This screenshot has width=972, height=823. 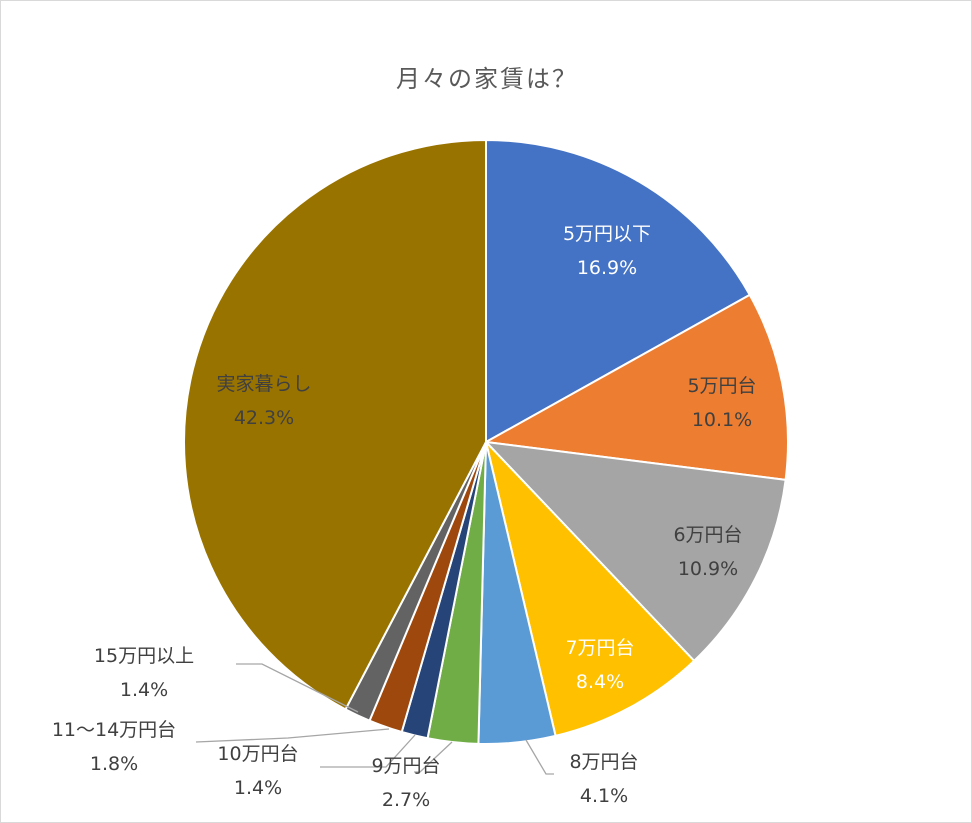 I want to click on slice-category-label: 10万円台, so click(x=257, y=754).